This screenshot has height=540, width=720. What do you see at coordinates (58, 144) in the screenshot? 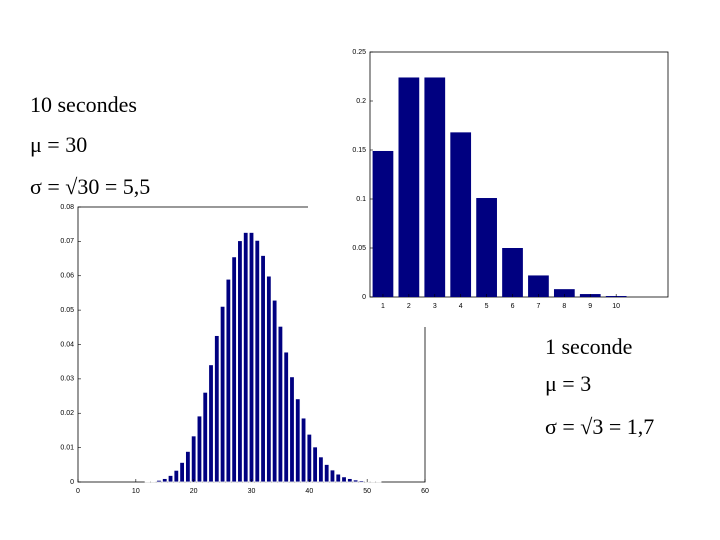
I see `annotation: μ = 30` at bounding box center [58, 144].